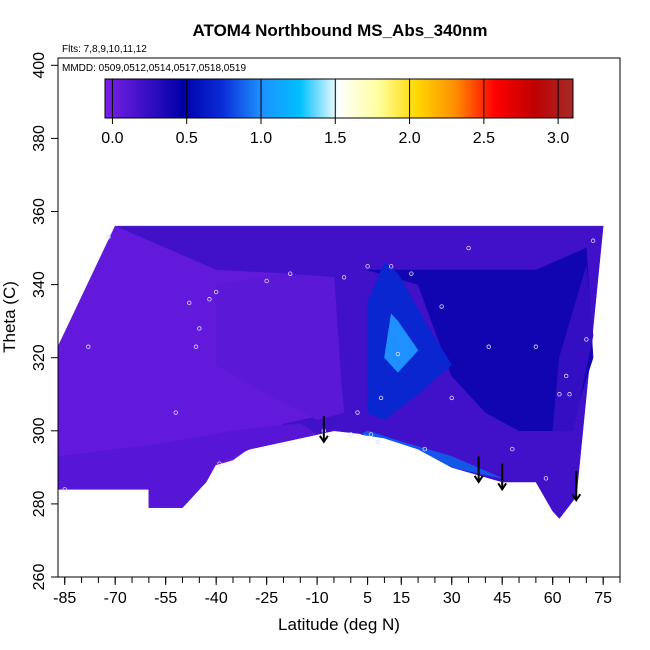 This screenshot has height=650, width=650. What do you see at coordinates (339, 624) in the screenshot?
I see `x-axis-label: Latitude (deg N)` at bounding box center [339, 624].